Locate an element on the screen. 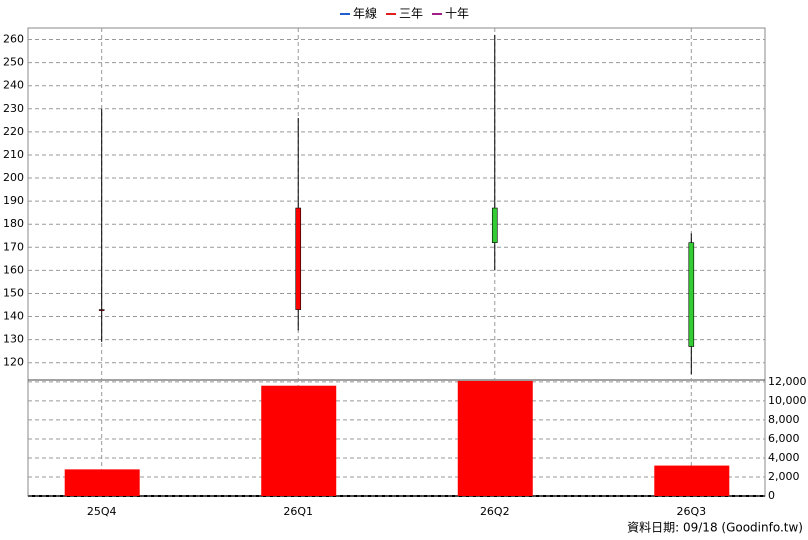 Image resolution: width=808 pixels, height=540 pixels. y-tick-label: 170 is located at coordinates (13, 246).